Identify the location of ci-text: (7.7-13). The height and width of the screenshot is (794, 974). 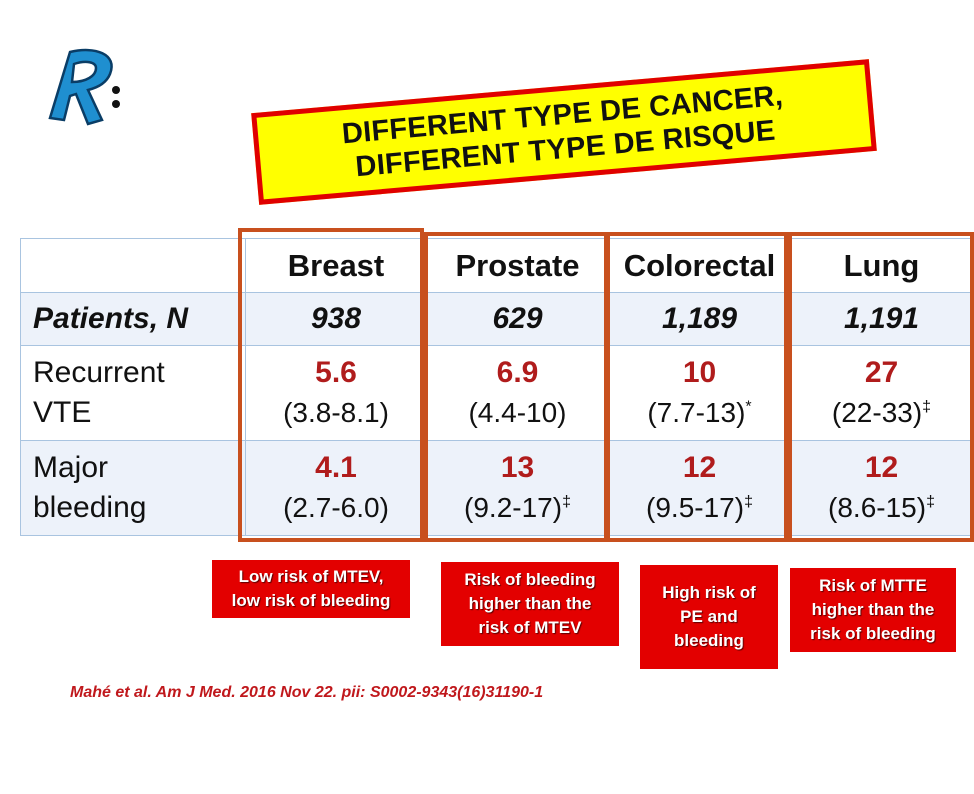
(696, 412).